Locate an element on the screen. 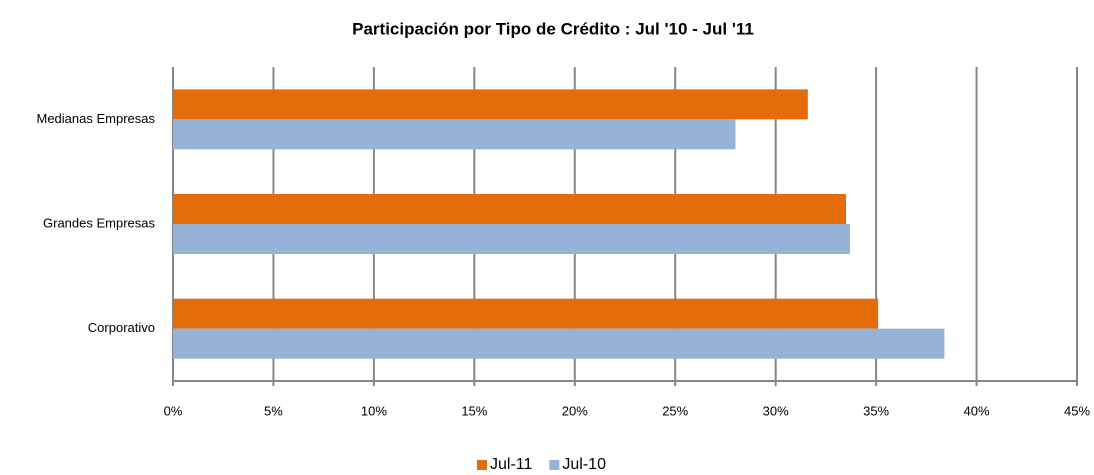 The width and height of the screenshot is (1094, 475). legend-label: Jul-10 is located at coordinates (584, 464).